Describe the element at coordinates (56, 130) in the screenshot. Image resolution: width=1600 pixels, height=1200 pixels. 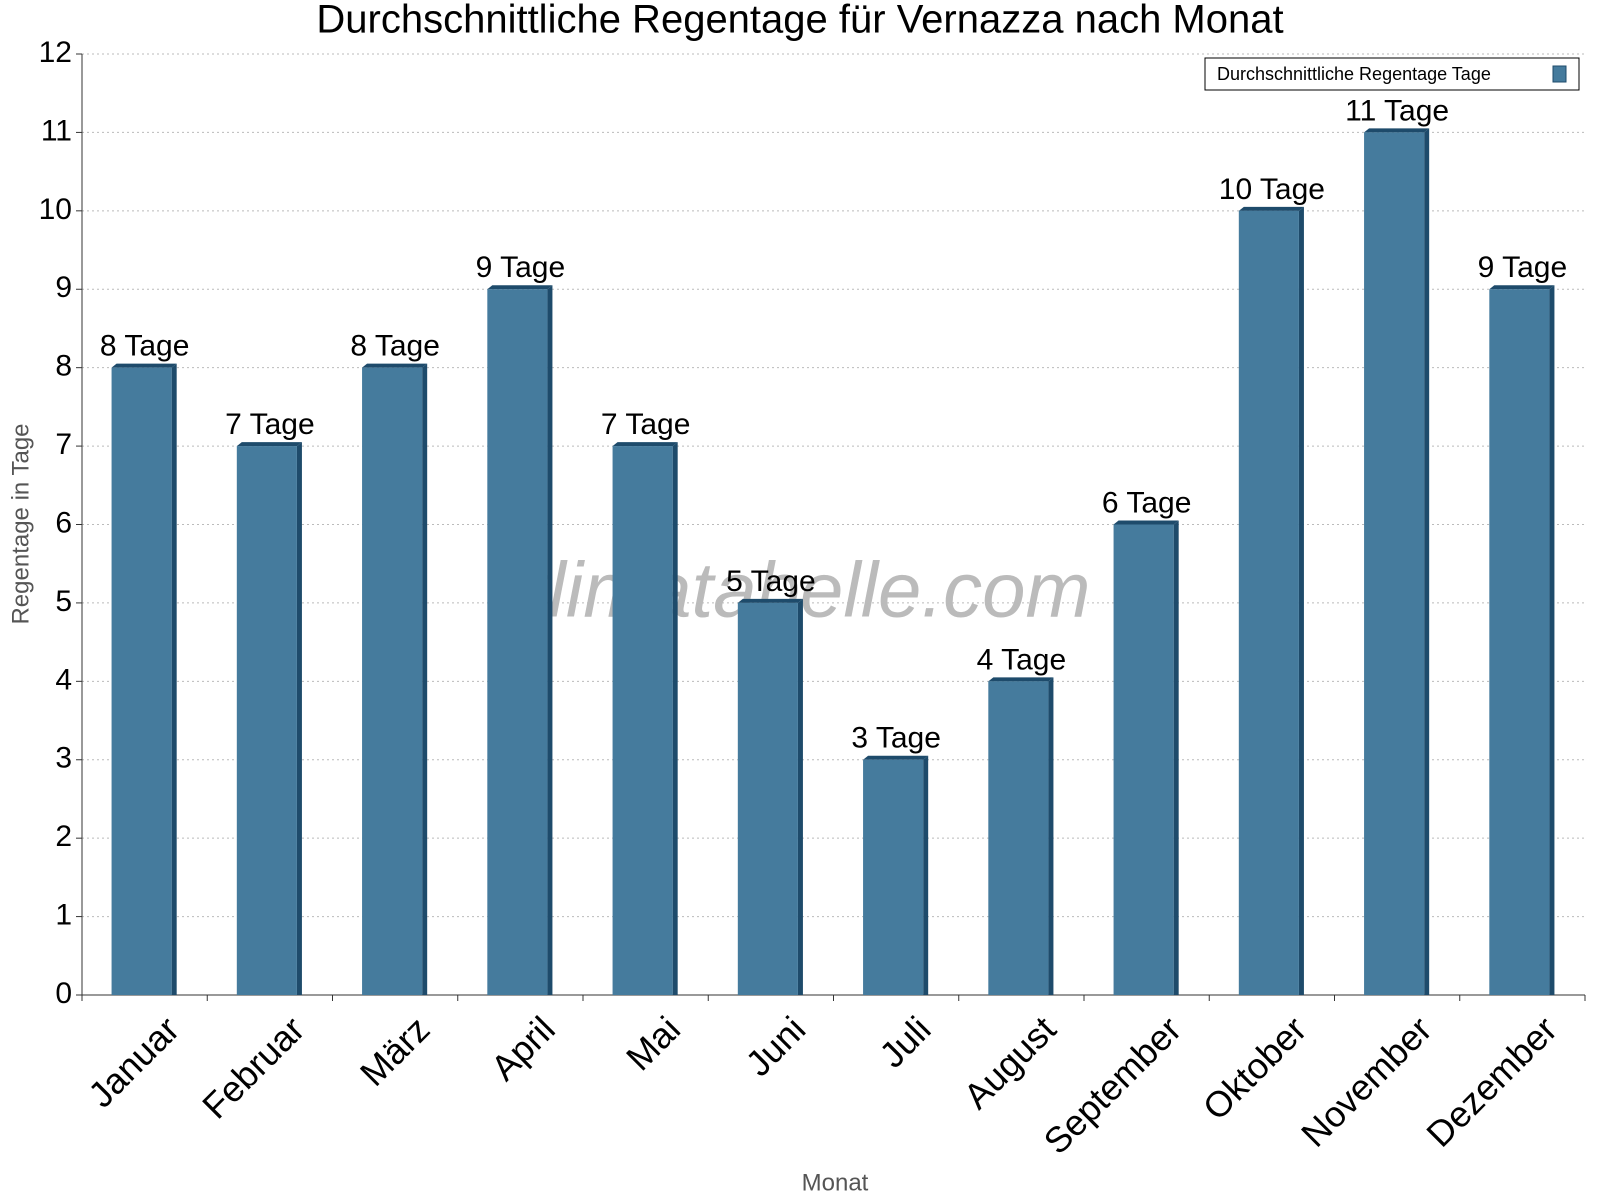
I see `y-tick-label: 11` at that location.